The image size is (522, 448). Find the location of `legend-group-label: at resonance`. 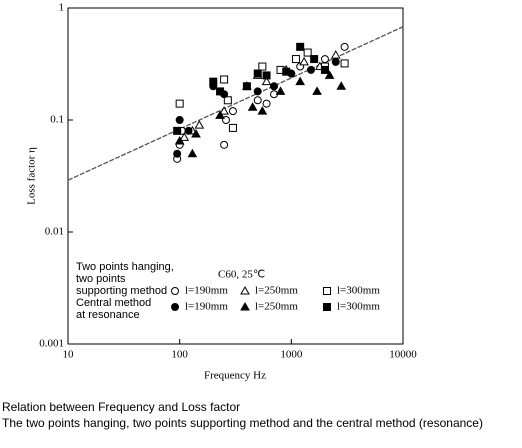

legend-group-label: at resonance is located at coordinates (108, 315).